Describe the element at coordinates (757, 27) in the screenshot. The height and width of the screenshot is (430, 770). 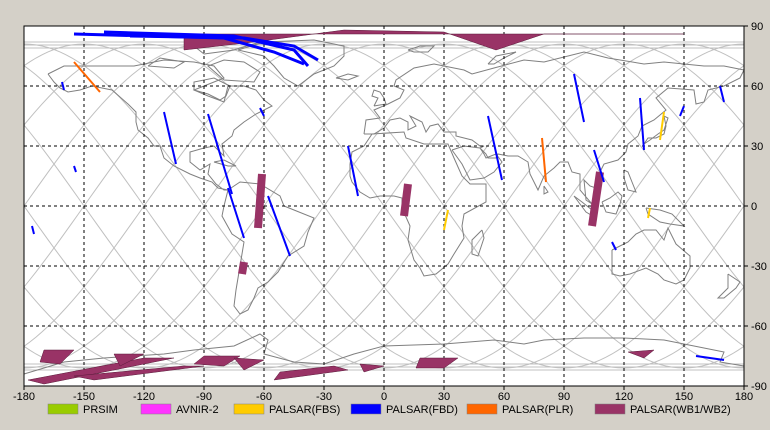
I see `lat-tick-label: 90` at that location.